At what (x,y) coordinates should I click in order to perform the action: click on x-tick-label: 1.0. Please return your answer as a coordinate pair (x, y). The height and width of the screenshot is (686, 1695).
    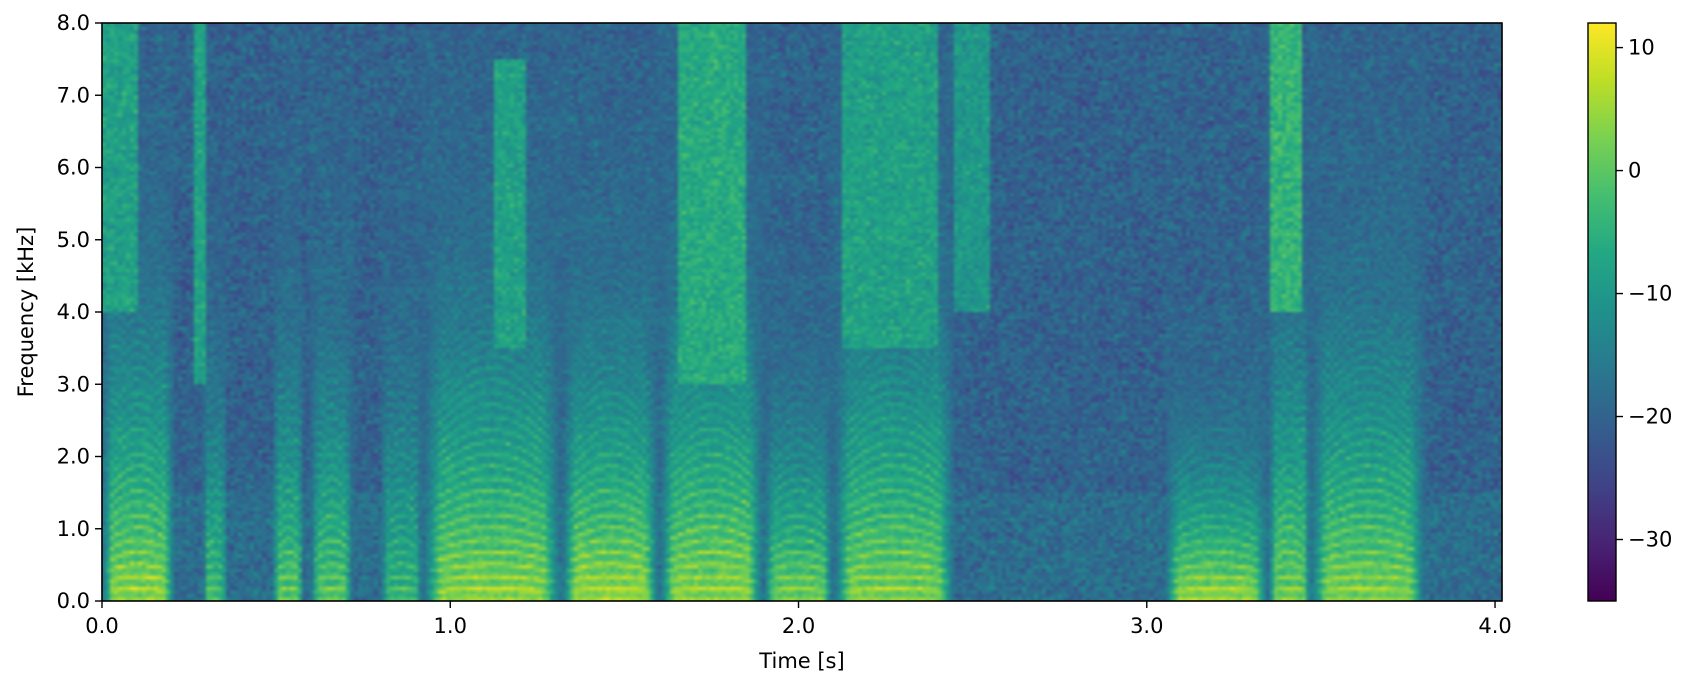
    Looking at the image, I should click on (450, 626).